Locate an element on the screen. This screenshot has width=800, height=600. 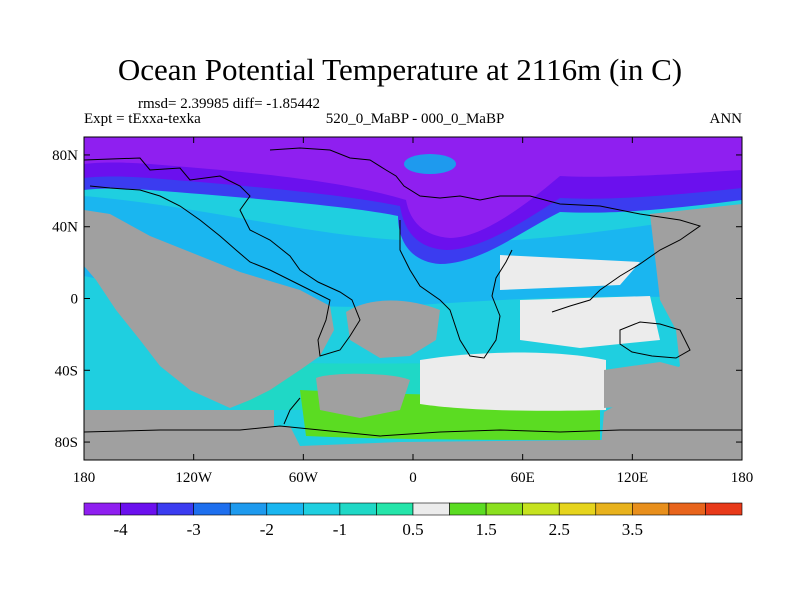
colorbar-label: 2.5 is located at coordinates (559, 529).